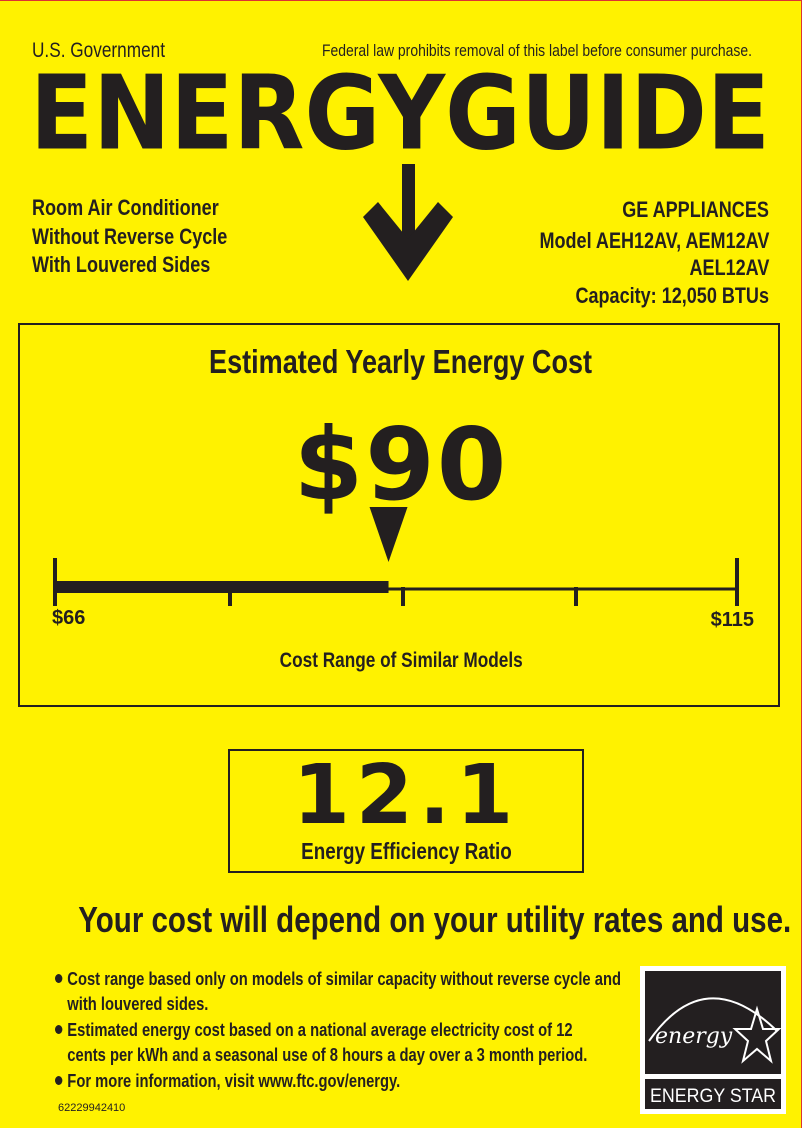 The image size is (802, 1128). Describe the element at coordinates (401, 361) in the screenshot. I see `cost-title: Estimated Yearly Energy Cost` at that location.